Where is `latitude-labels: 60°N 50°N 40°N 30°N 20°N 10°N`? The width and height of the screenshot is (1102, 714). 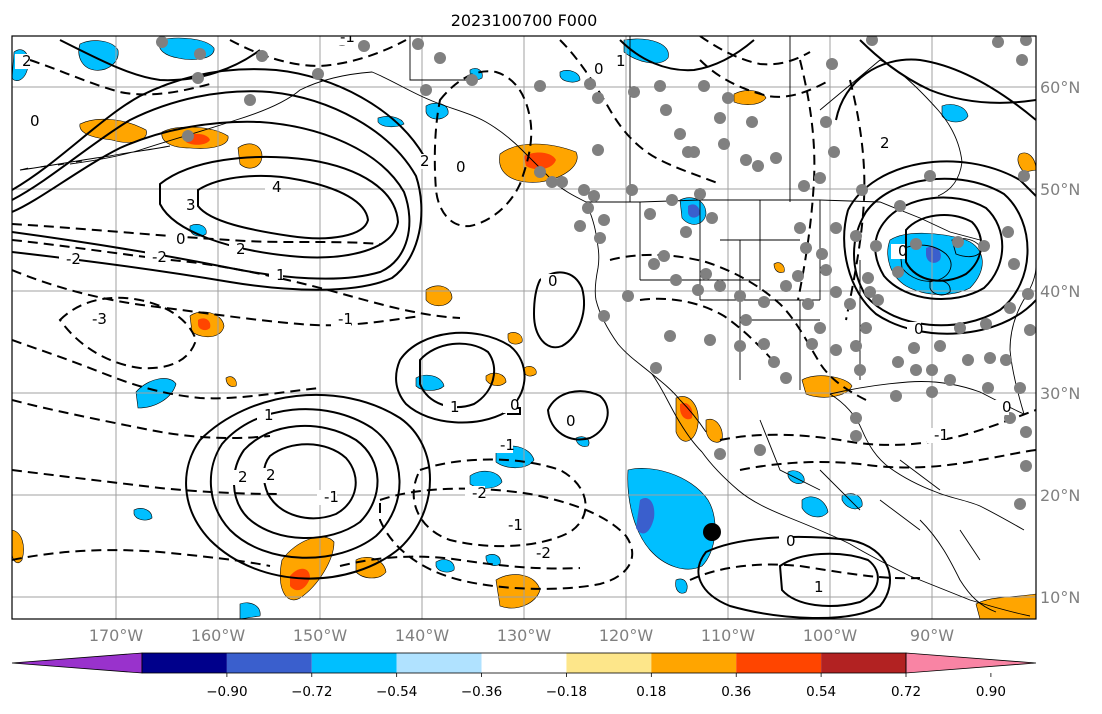
latitude-labels: 60°N 50°N 40°N 30°N 20°N 10°N is located at coordinates (1060, 342).